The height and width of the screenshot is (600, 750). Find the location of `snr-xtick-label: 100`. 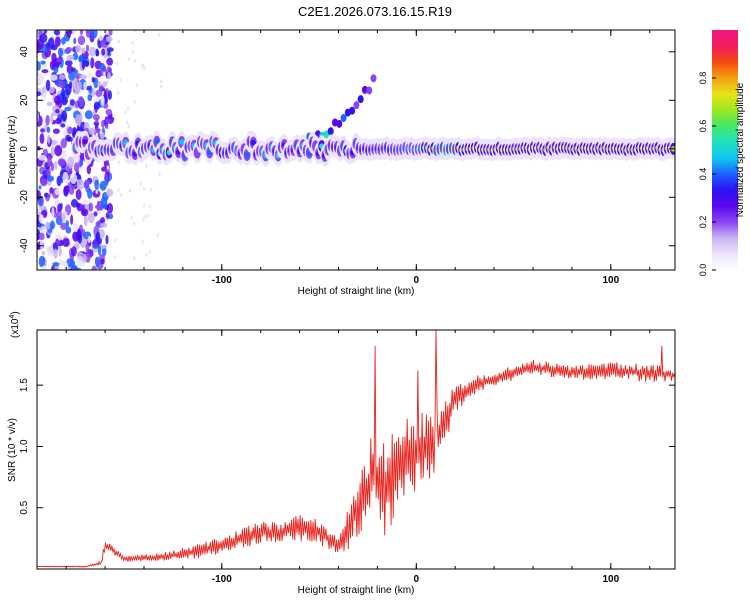

snr-xtick-label: 100 is located at coordinates (610, 579).